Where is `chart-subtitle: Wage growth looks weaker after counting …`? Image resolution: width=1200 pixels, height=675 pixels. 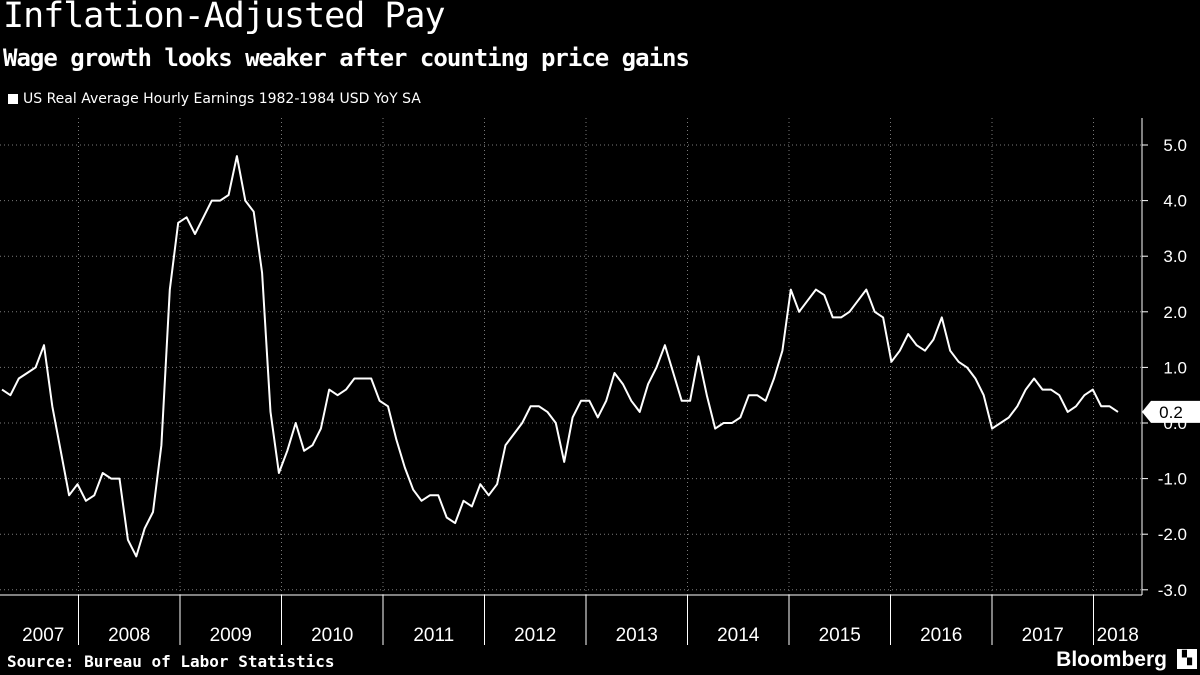 chart-subtitle: Wage growth looks weaker after counting … is located at coordinates (346, 58).